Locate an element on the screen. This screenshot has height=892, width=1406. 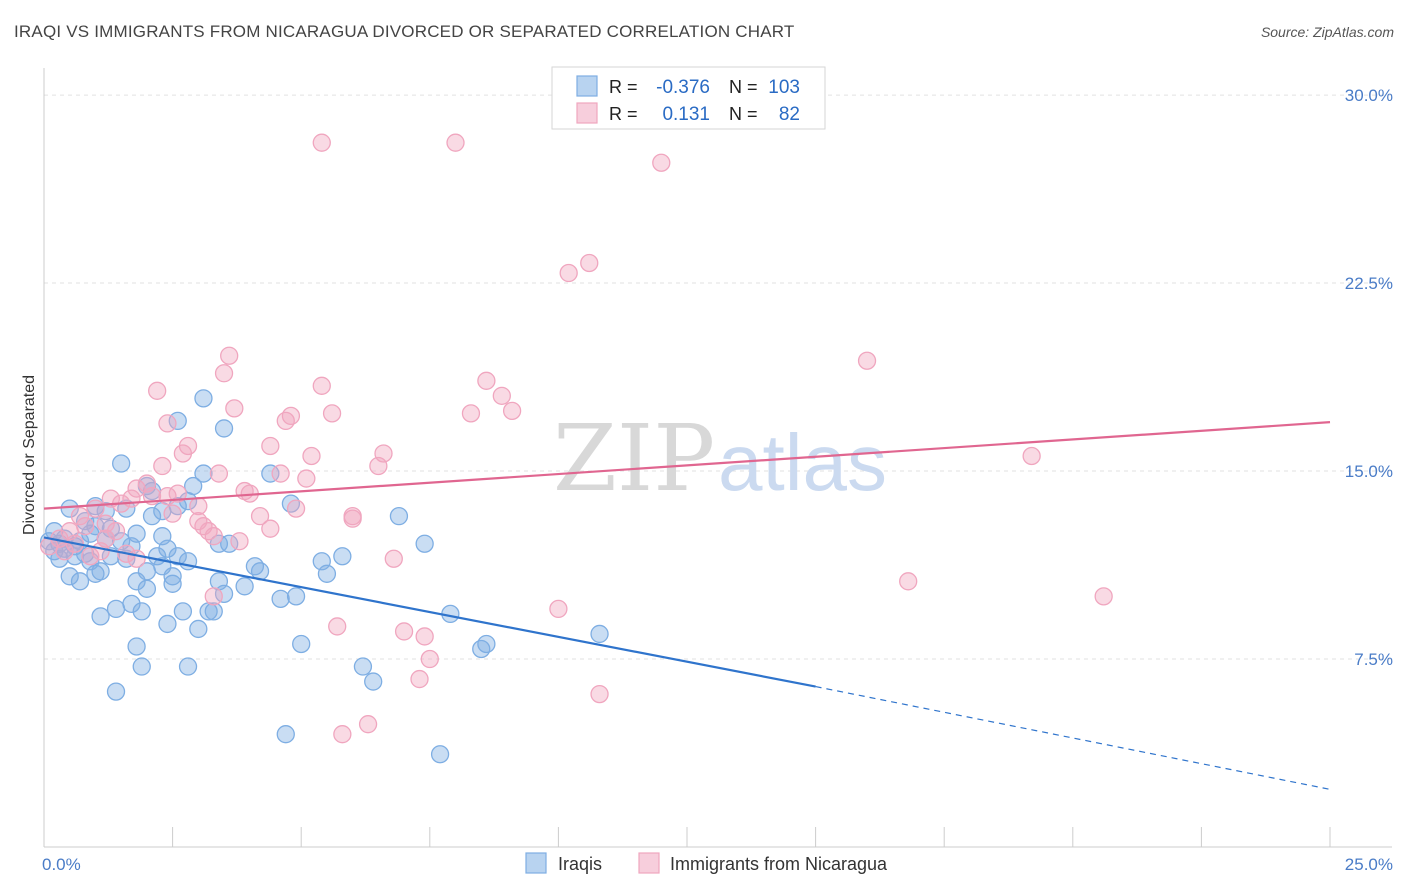
legend-swatch-nicaragua is located at coordinates (649, 863).